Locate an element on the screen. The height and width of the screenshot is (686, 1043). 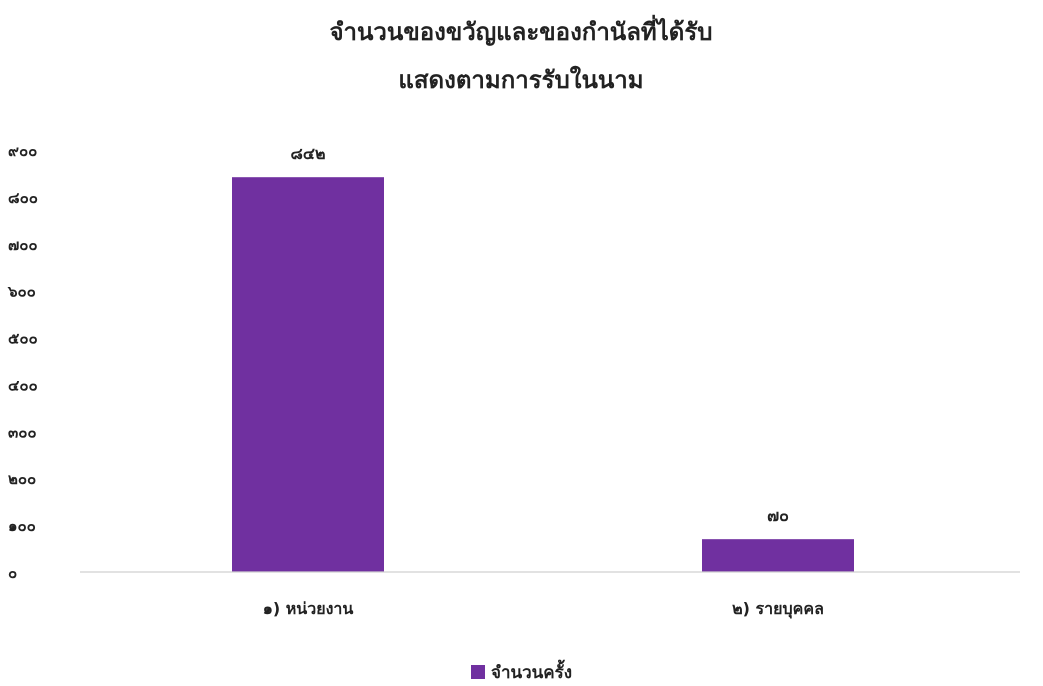
y-tick-label: ๔๐๐ is located at coordinates (23, 385).